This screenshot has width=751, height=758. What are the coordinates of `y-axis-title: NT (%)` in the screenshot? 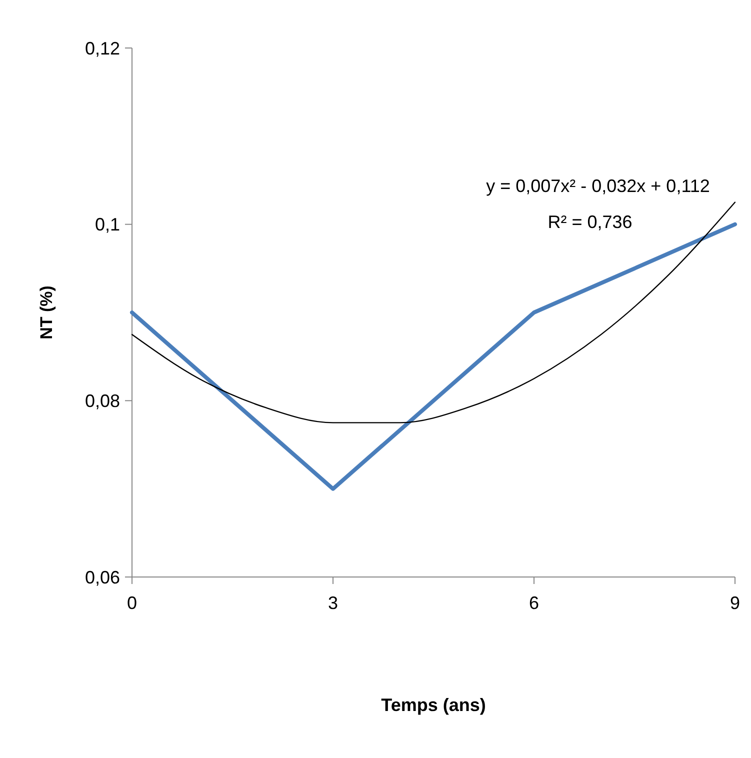 It's located at (46, 313).